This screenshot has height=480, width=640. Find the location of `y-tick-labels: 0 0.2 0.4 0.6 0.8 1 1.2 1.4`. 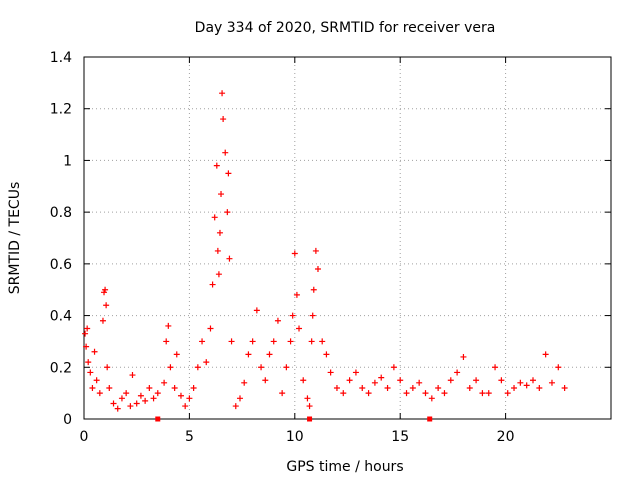

y-tick-labels: 0 0.2 0.4 0.6 0.8 1 1.2 1.4 is located at coordinates (61, 239).